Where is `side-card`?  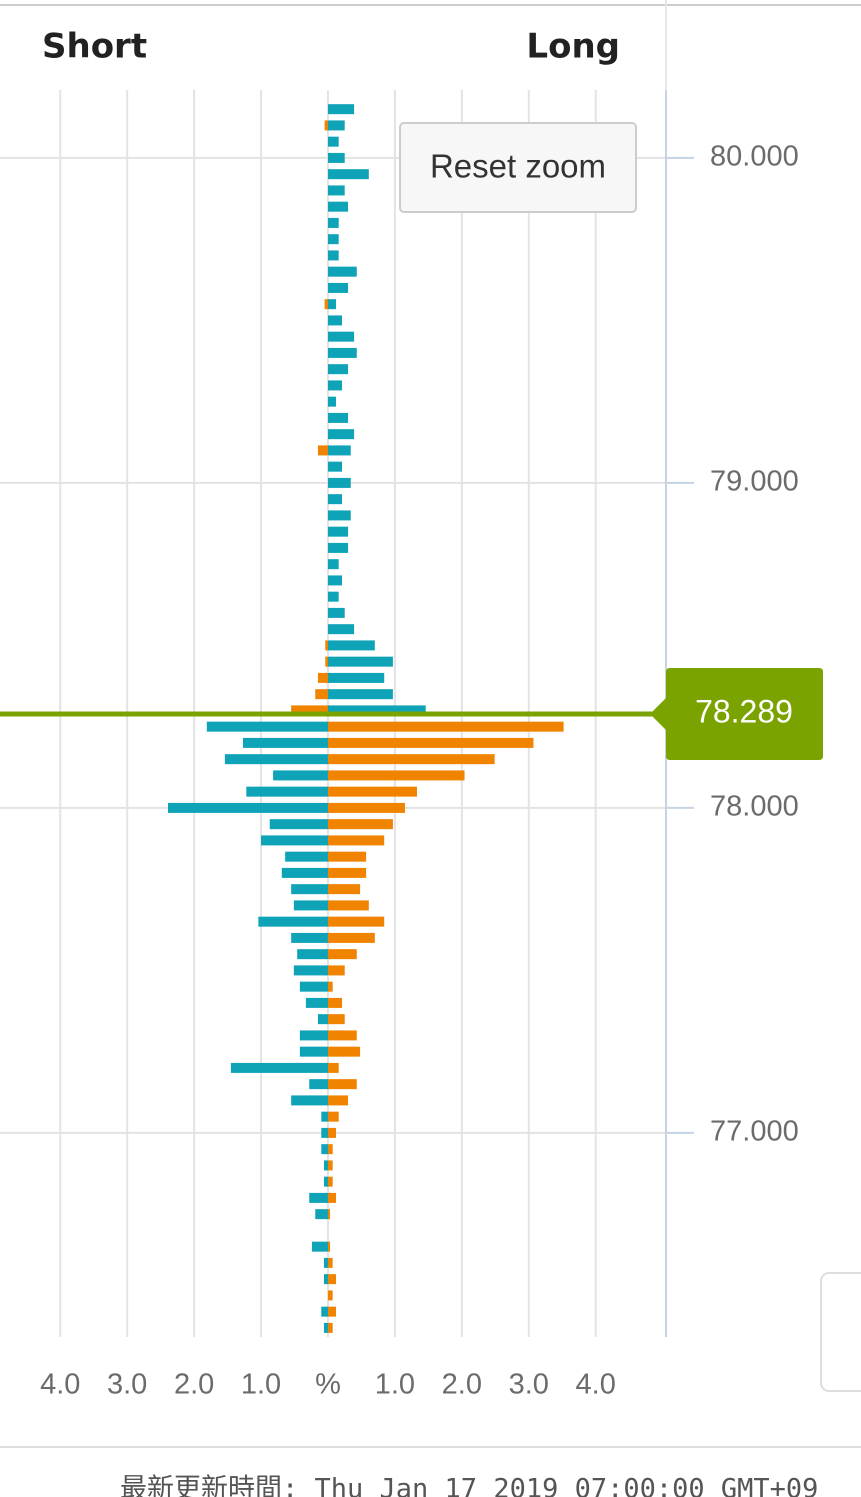
side-card is located at coordinates (840, 1332).